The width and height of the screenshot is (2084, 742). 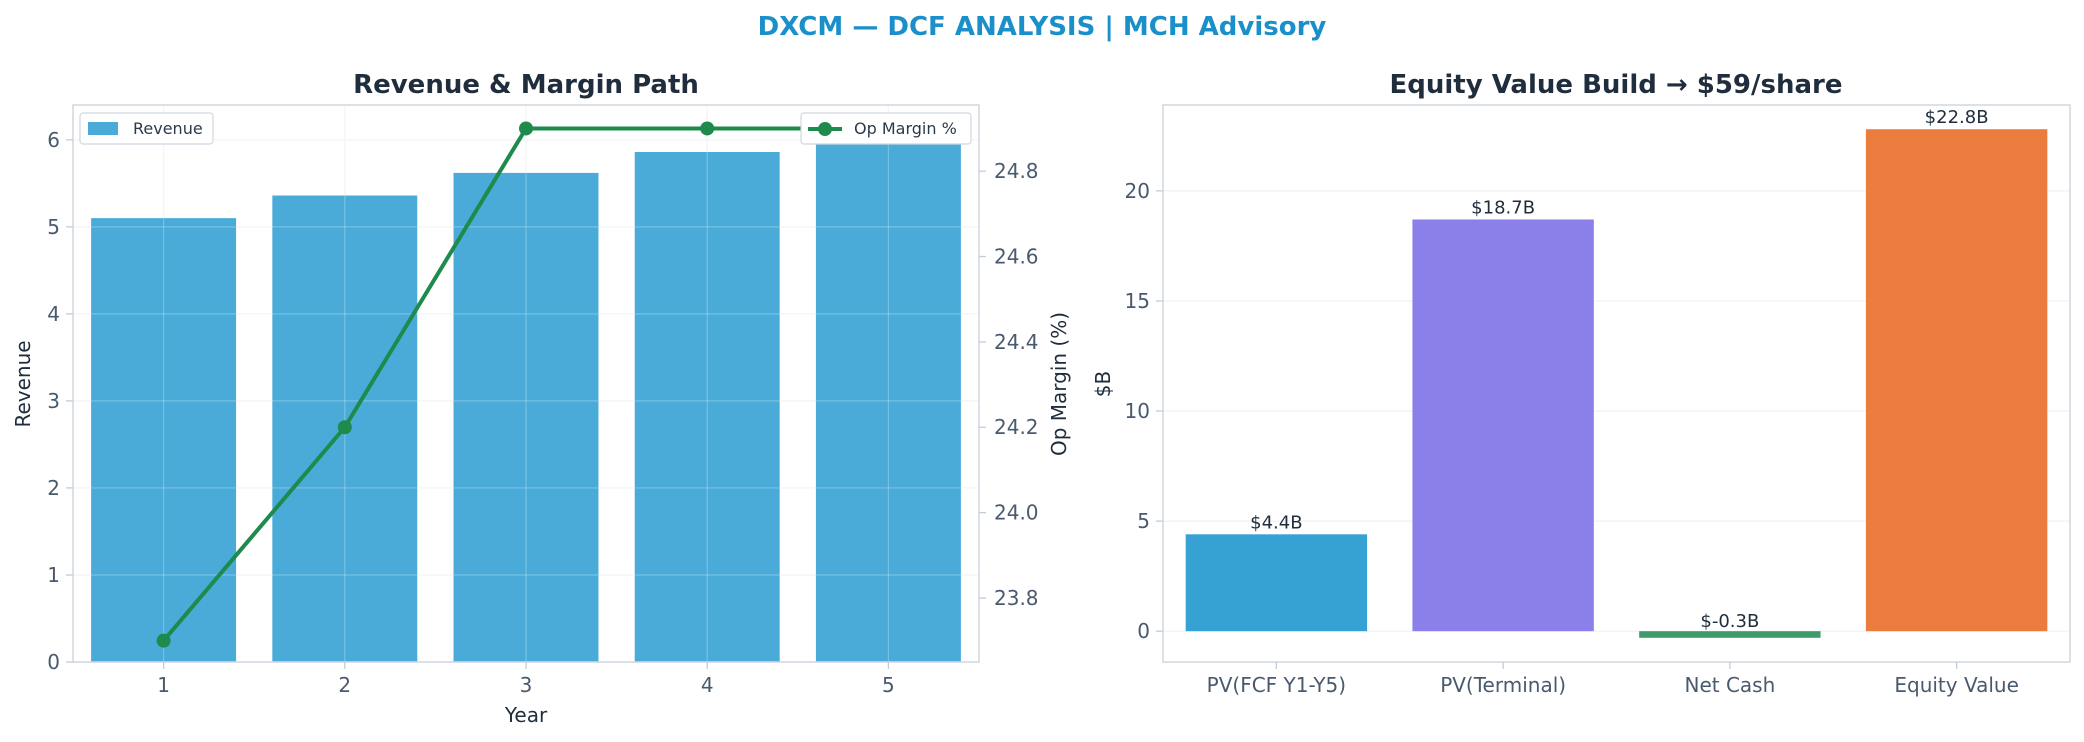 I want to click on revenue-y-tick-label: 0, so click(x=53, y=662).